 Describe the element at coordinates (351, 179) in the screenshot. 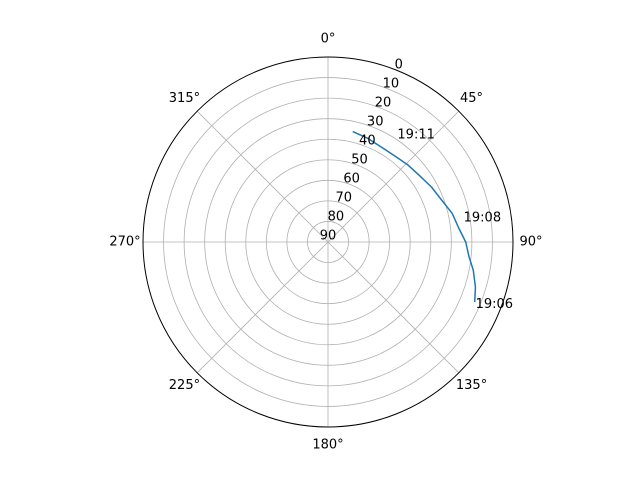

I see `r-tick-label-60: 60` at that location.